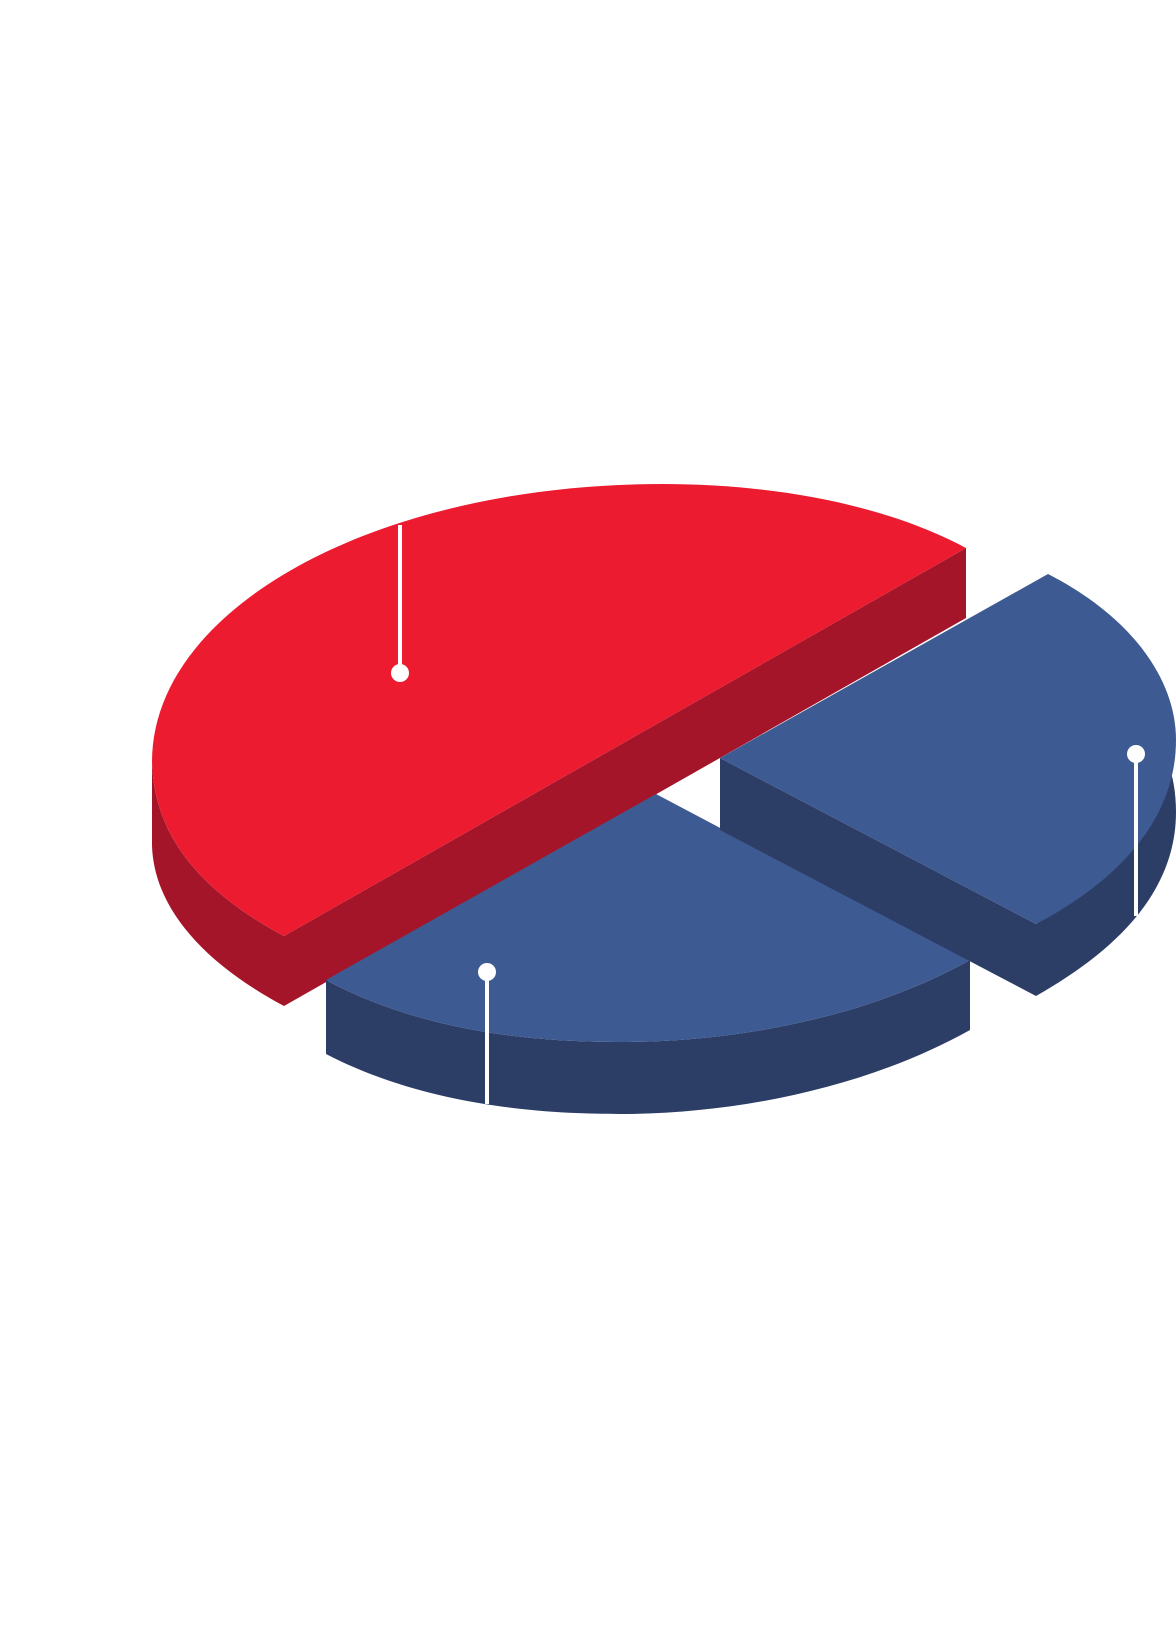 The width and height of the screenshot is (1176, 1630). What do you see at coordinates (948, 749) in the screenshot?
I see `pie-slice-3-top` at bounding box center [948, 749].